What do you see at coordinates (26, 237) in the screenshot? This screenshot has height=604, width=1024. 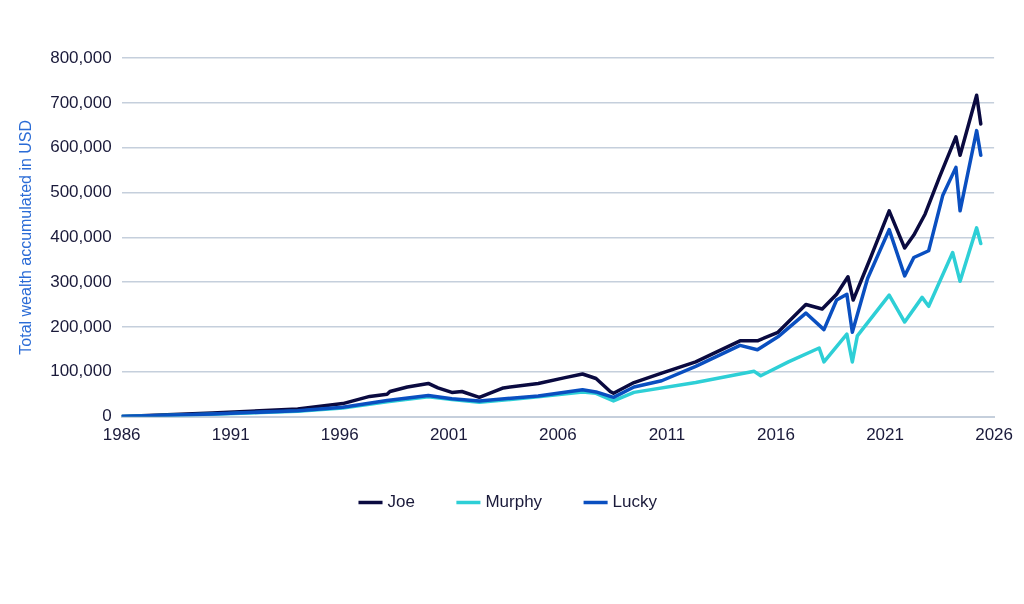 I see `y-axis-title: Total wealth accumulated in USD` at bounding box center [26, 237].